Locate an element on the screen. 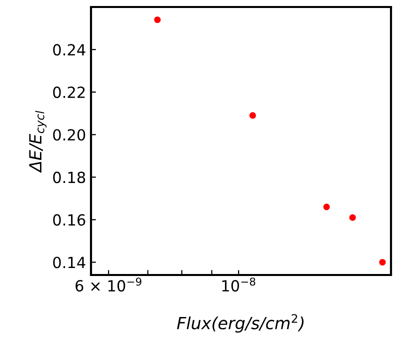 The image size is (415, 363). y-tick-label: 0.16 is located at coordinates (69, 220).